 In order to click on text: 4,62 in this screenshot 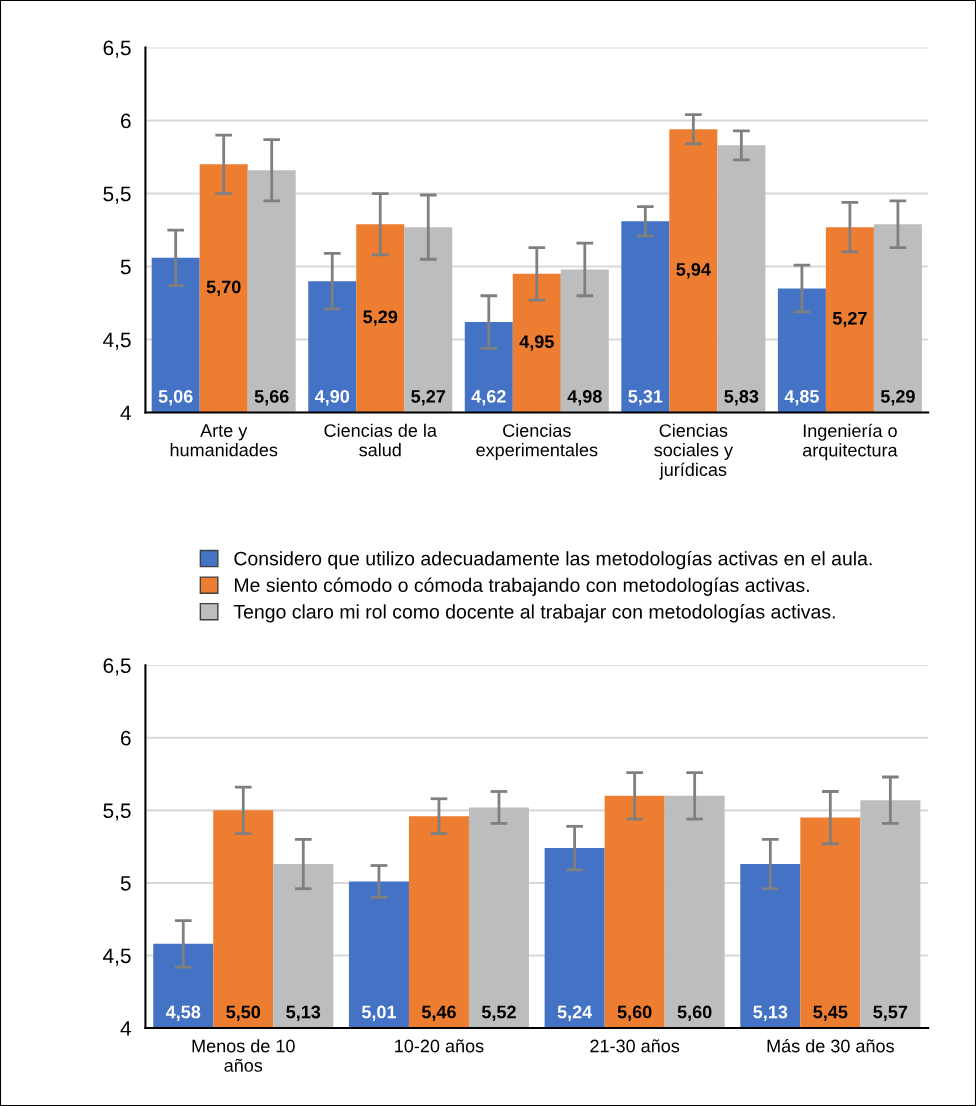, I will do `click(488, 398)`.